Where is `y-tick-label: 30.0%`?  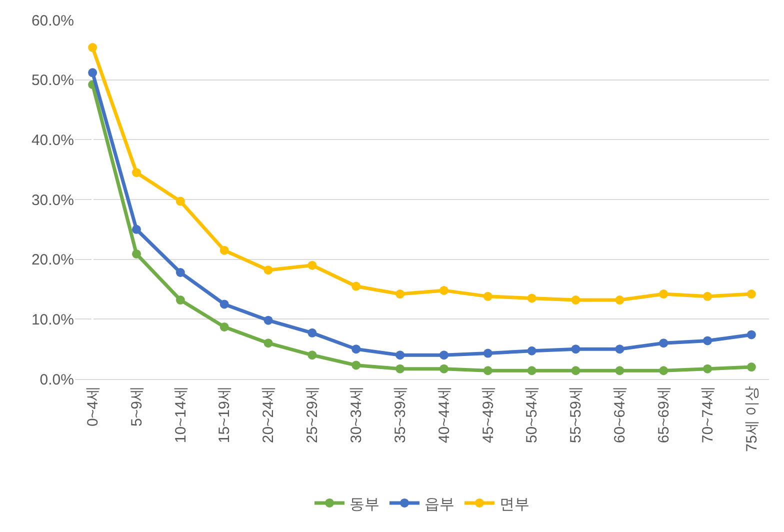 y-tick-label: 30.0% is located at coordinates (52, 200).